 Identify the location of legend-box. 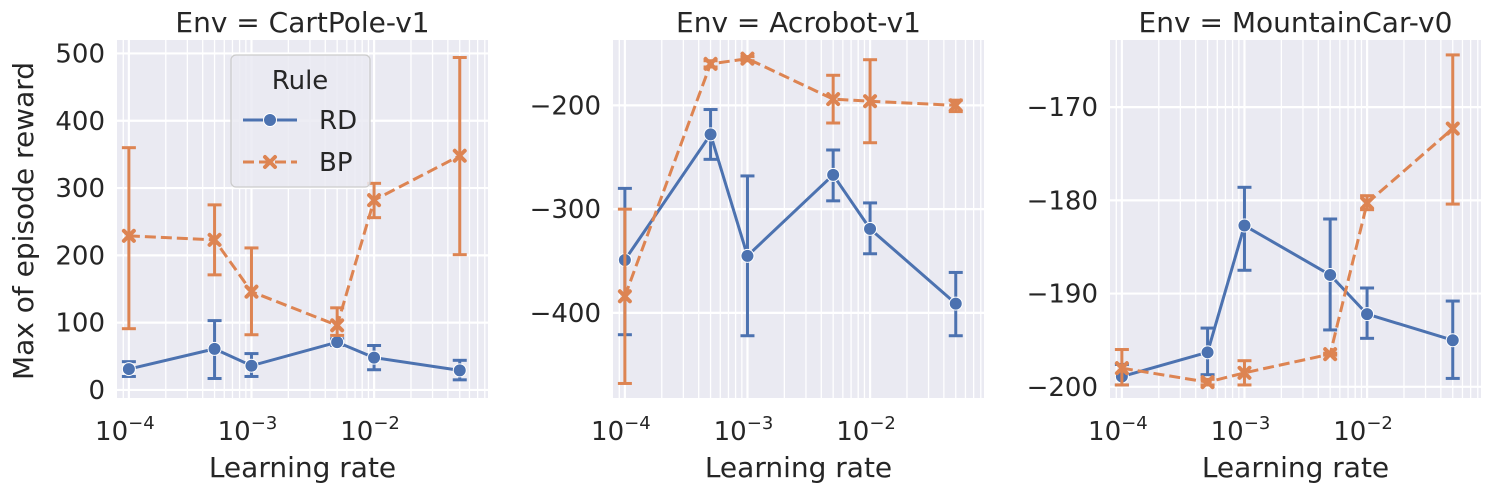
(300, 121).